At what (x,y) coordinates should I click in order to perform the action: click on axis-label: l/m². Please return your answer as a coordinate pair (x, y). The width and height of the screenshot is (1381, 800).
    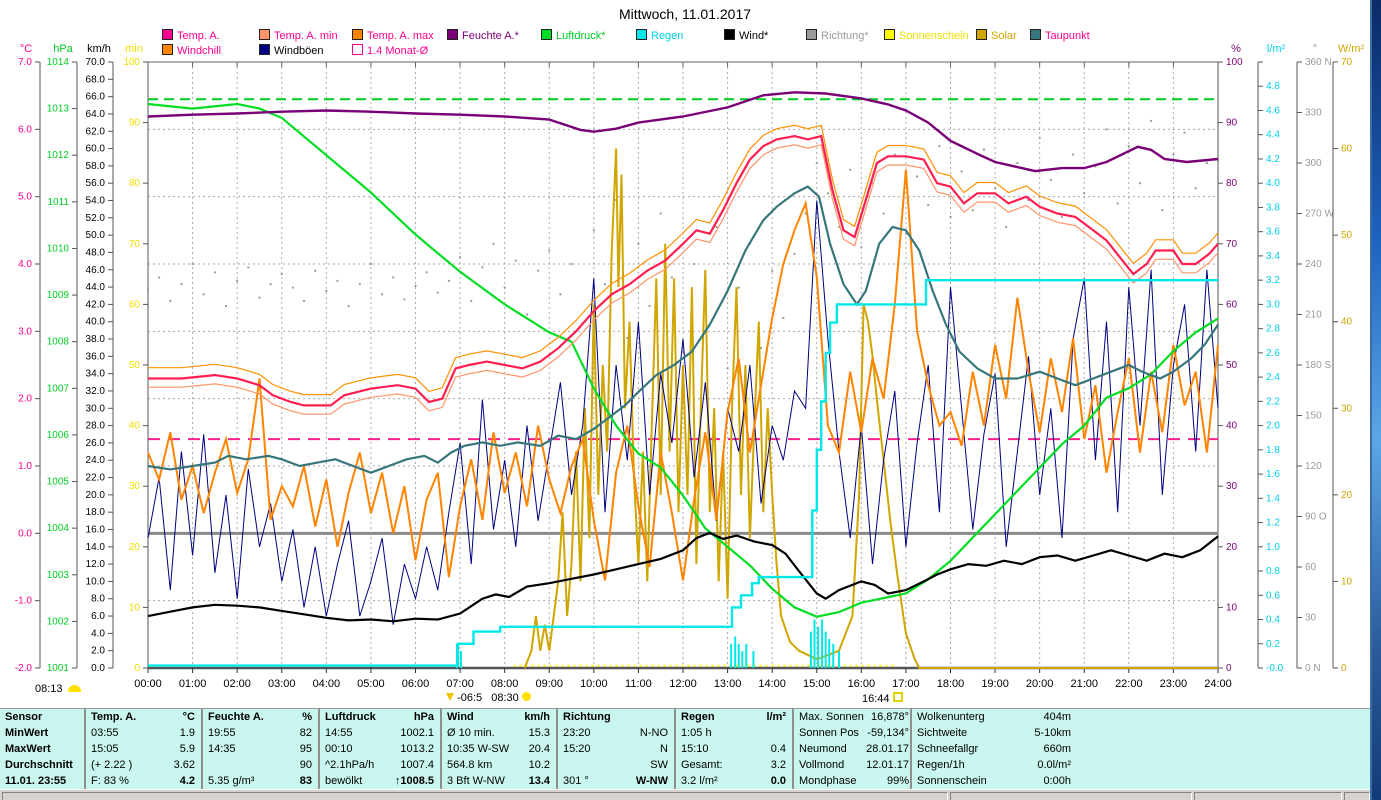
    Looking at the image, I should click on (1276, 49).